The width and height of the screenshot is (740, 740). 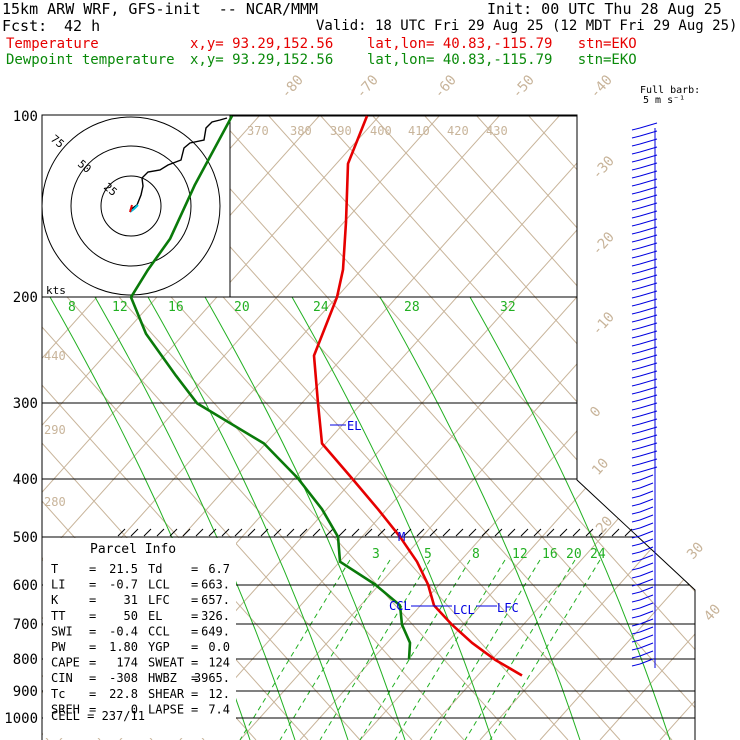 I want to click on mixing-ratio-label-upper: 28, so click(x=412, y=307).